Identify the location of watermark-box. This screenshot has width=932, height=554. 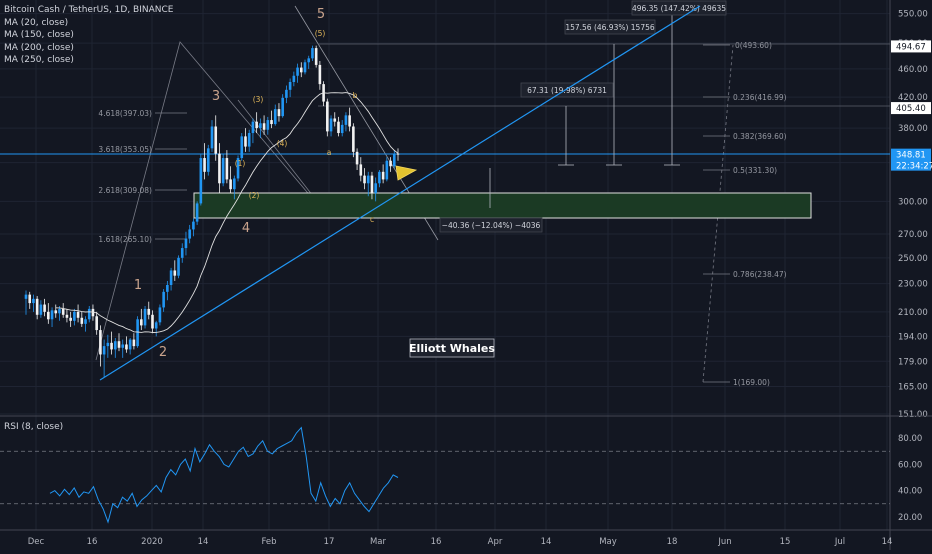
(452, 348).